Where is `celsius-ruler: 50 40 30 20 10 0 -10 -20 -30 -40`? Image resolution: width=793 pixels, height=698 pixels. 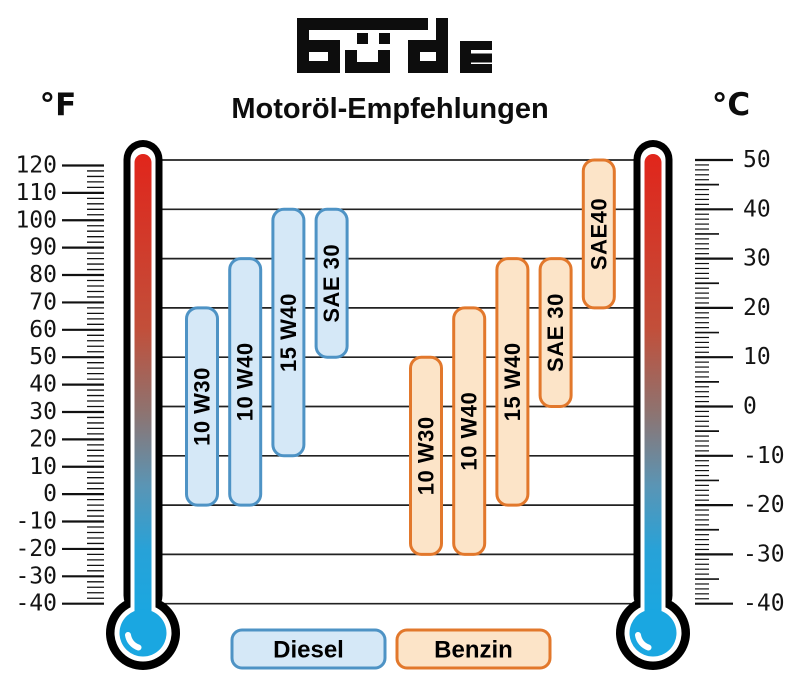 celsius-ruler: 50 40 30 20 10 0 -10 -20 -30 -40 is located at coordinates (740, 382).